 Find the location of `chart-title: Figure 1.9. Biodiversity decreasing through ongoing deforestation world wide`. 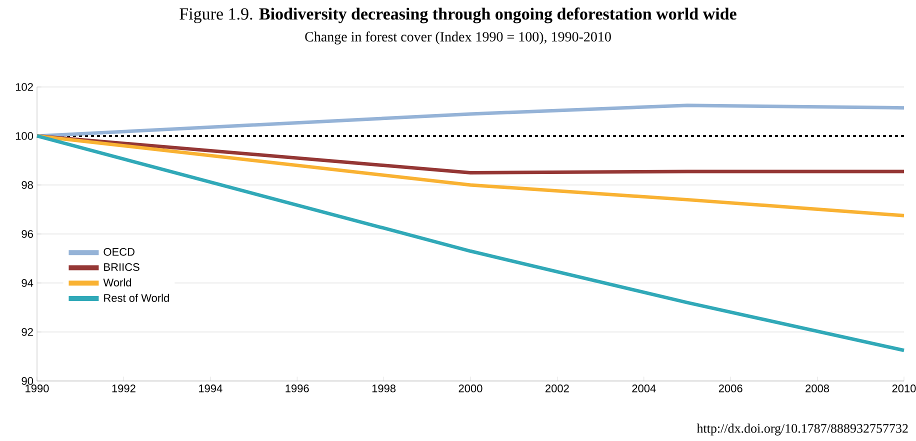

chart-title: Figure 1.9. Biodiversity decreasing through ongoing deforestation world wide is located at coordinates (458, 16).